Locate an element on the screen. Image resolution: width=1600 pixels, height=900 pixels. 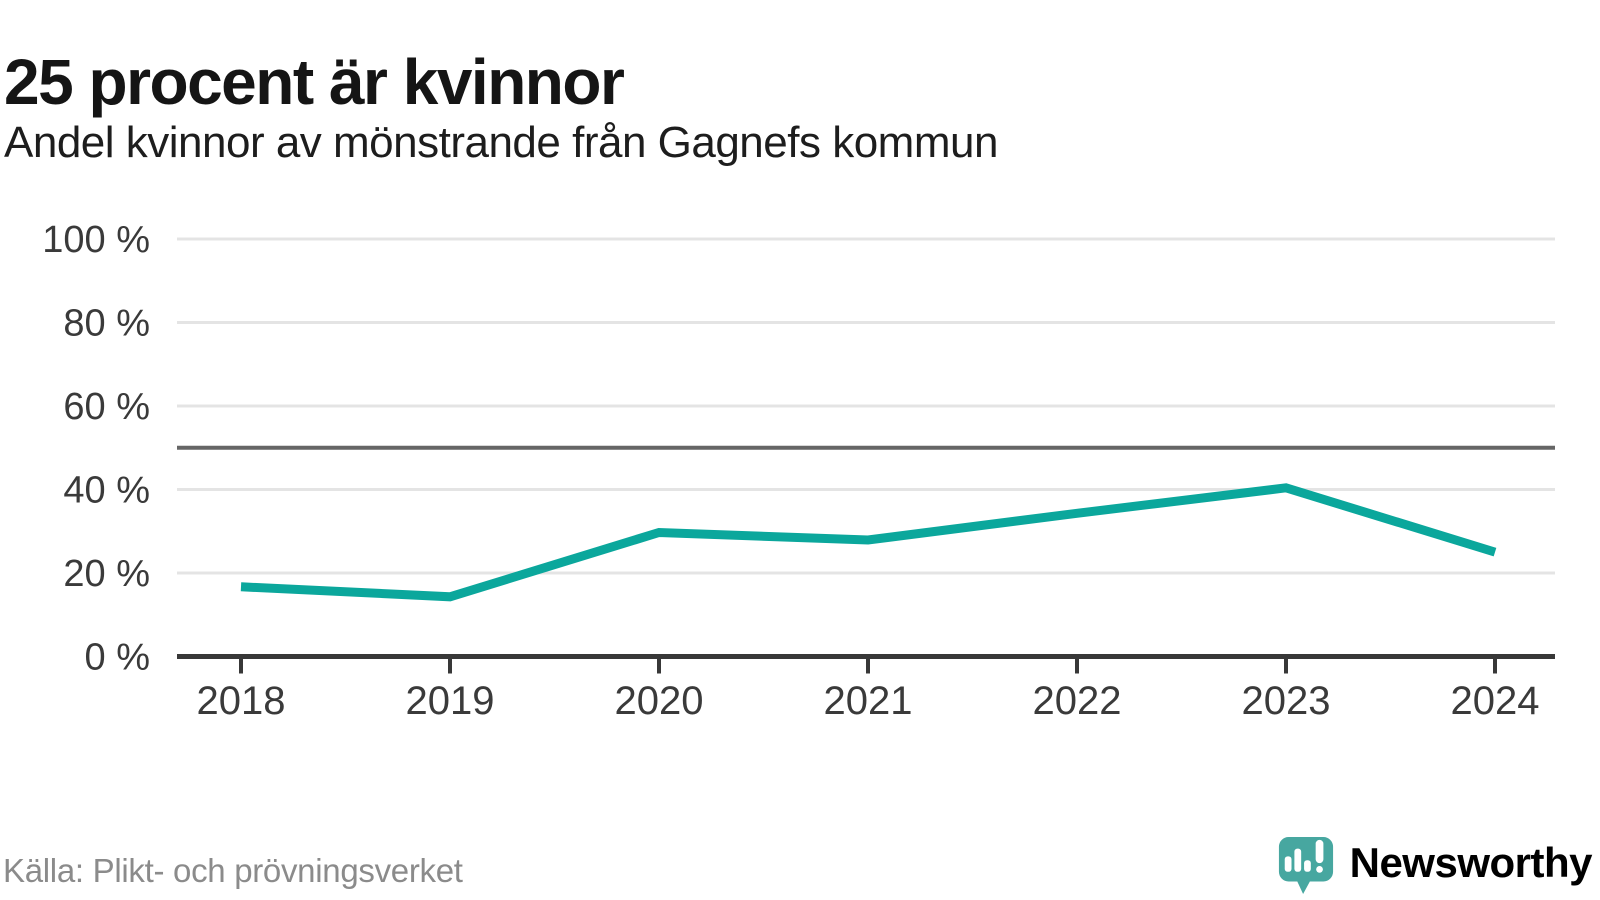
y-axis-label: 100 % is located at coordinates (96, 240).